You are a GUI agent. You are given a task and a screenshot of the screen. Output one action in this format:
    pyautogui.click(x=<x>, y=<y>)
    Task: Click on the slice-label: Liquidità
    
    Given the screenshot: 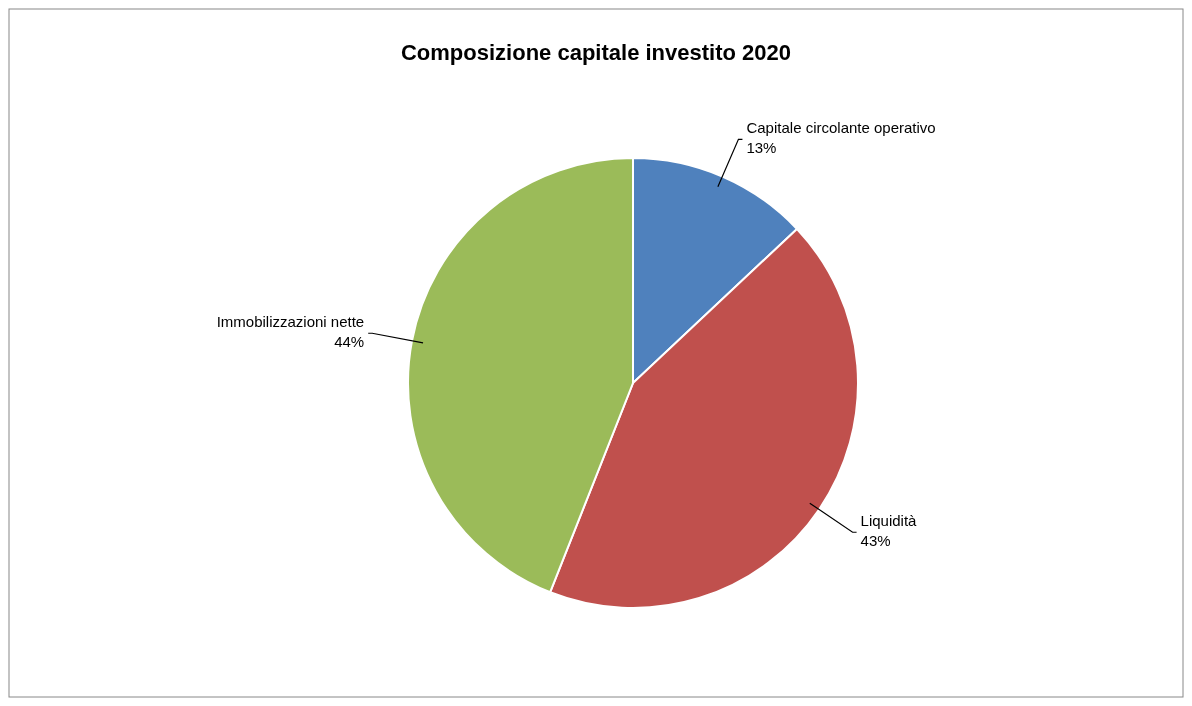 What is the action you would take?
    pyautogui.click(x=889, y=521)
    